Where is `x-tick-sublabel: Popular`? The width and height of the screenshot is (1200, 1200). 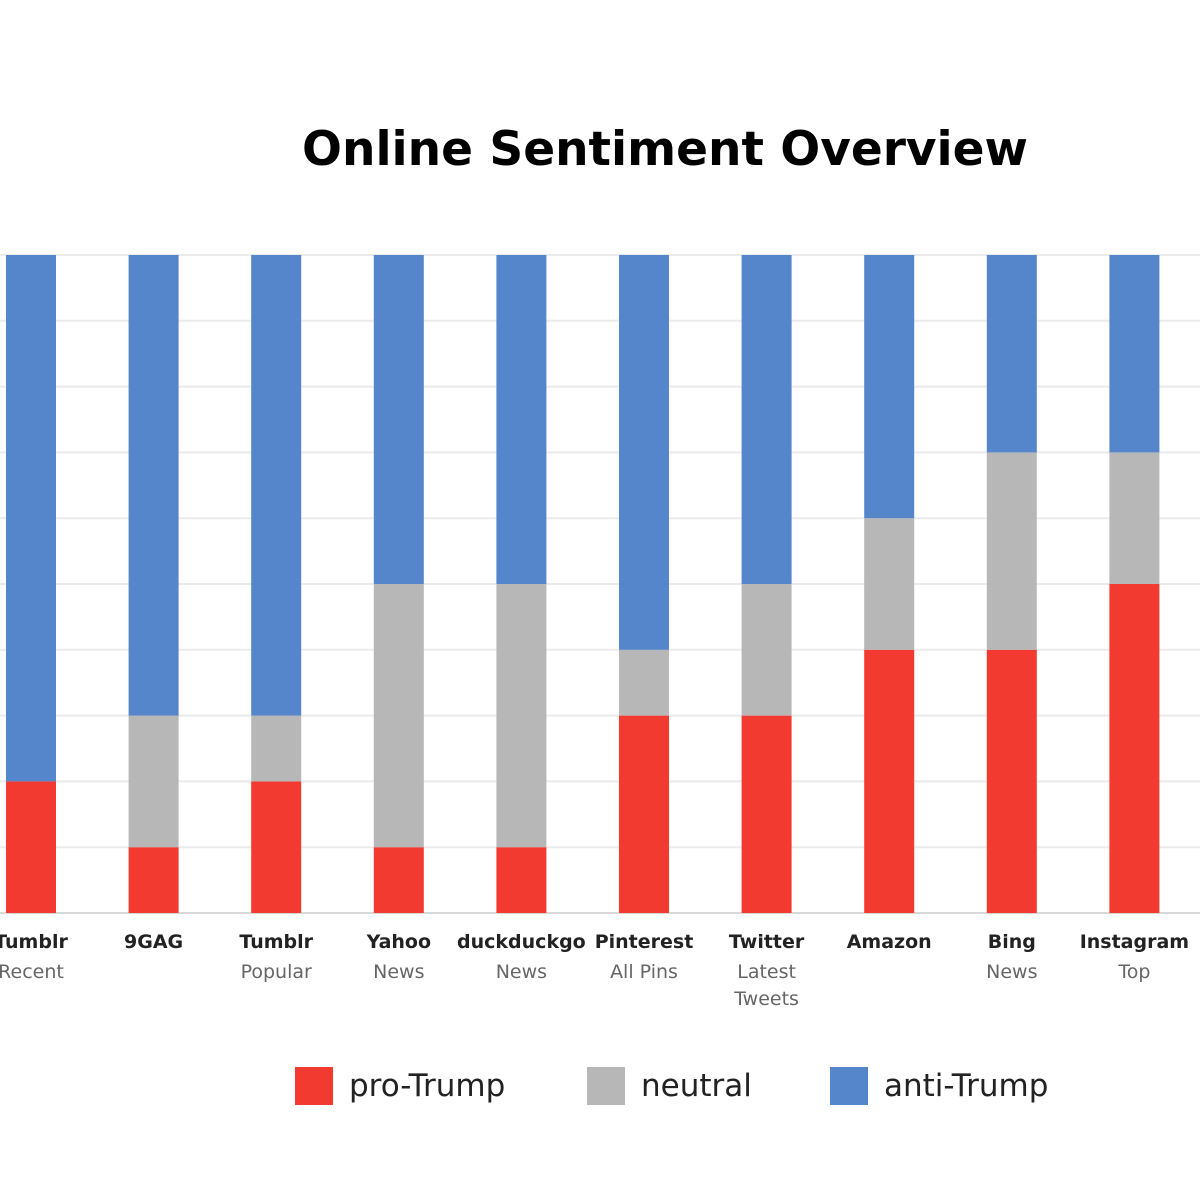 x-tick-sublabel: Popular is located at coordinates (276, 972).